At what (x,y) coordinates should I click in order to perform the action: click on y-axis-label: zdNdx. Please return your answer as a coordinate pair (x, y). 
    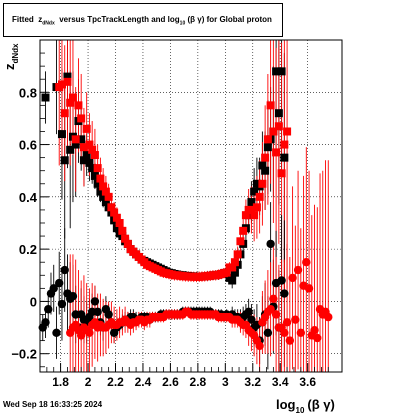
    Looking at the image, I should click on (11, 56).